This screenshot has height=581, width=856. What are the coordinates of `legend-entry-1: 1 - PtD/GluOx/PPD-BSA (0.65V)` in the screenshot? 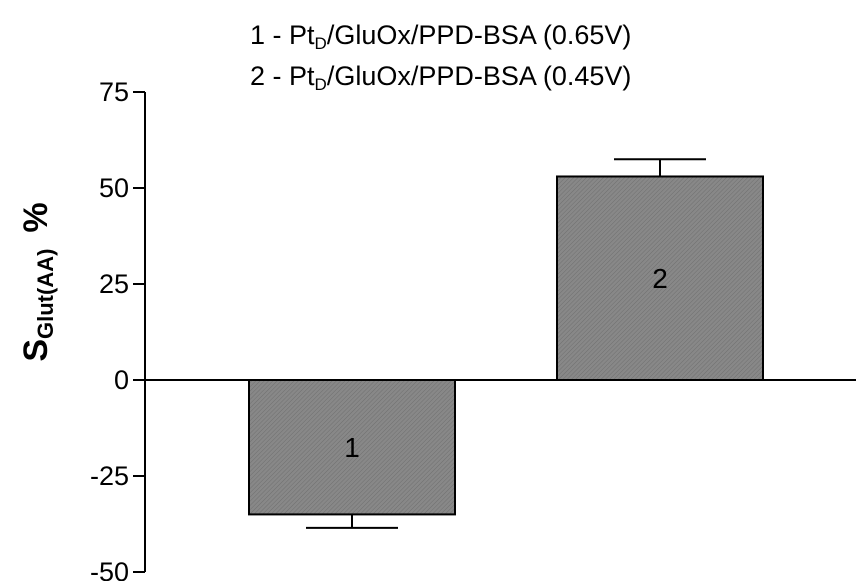 It's located at (500, 37).